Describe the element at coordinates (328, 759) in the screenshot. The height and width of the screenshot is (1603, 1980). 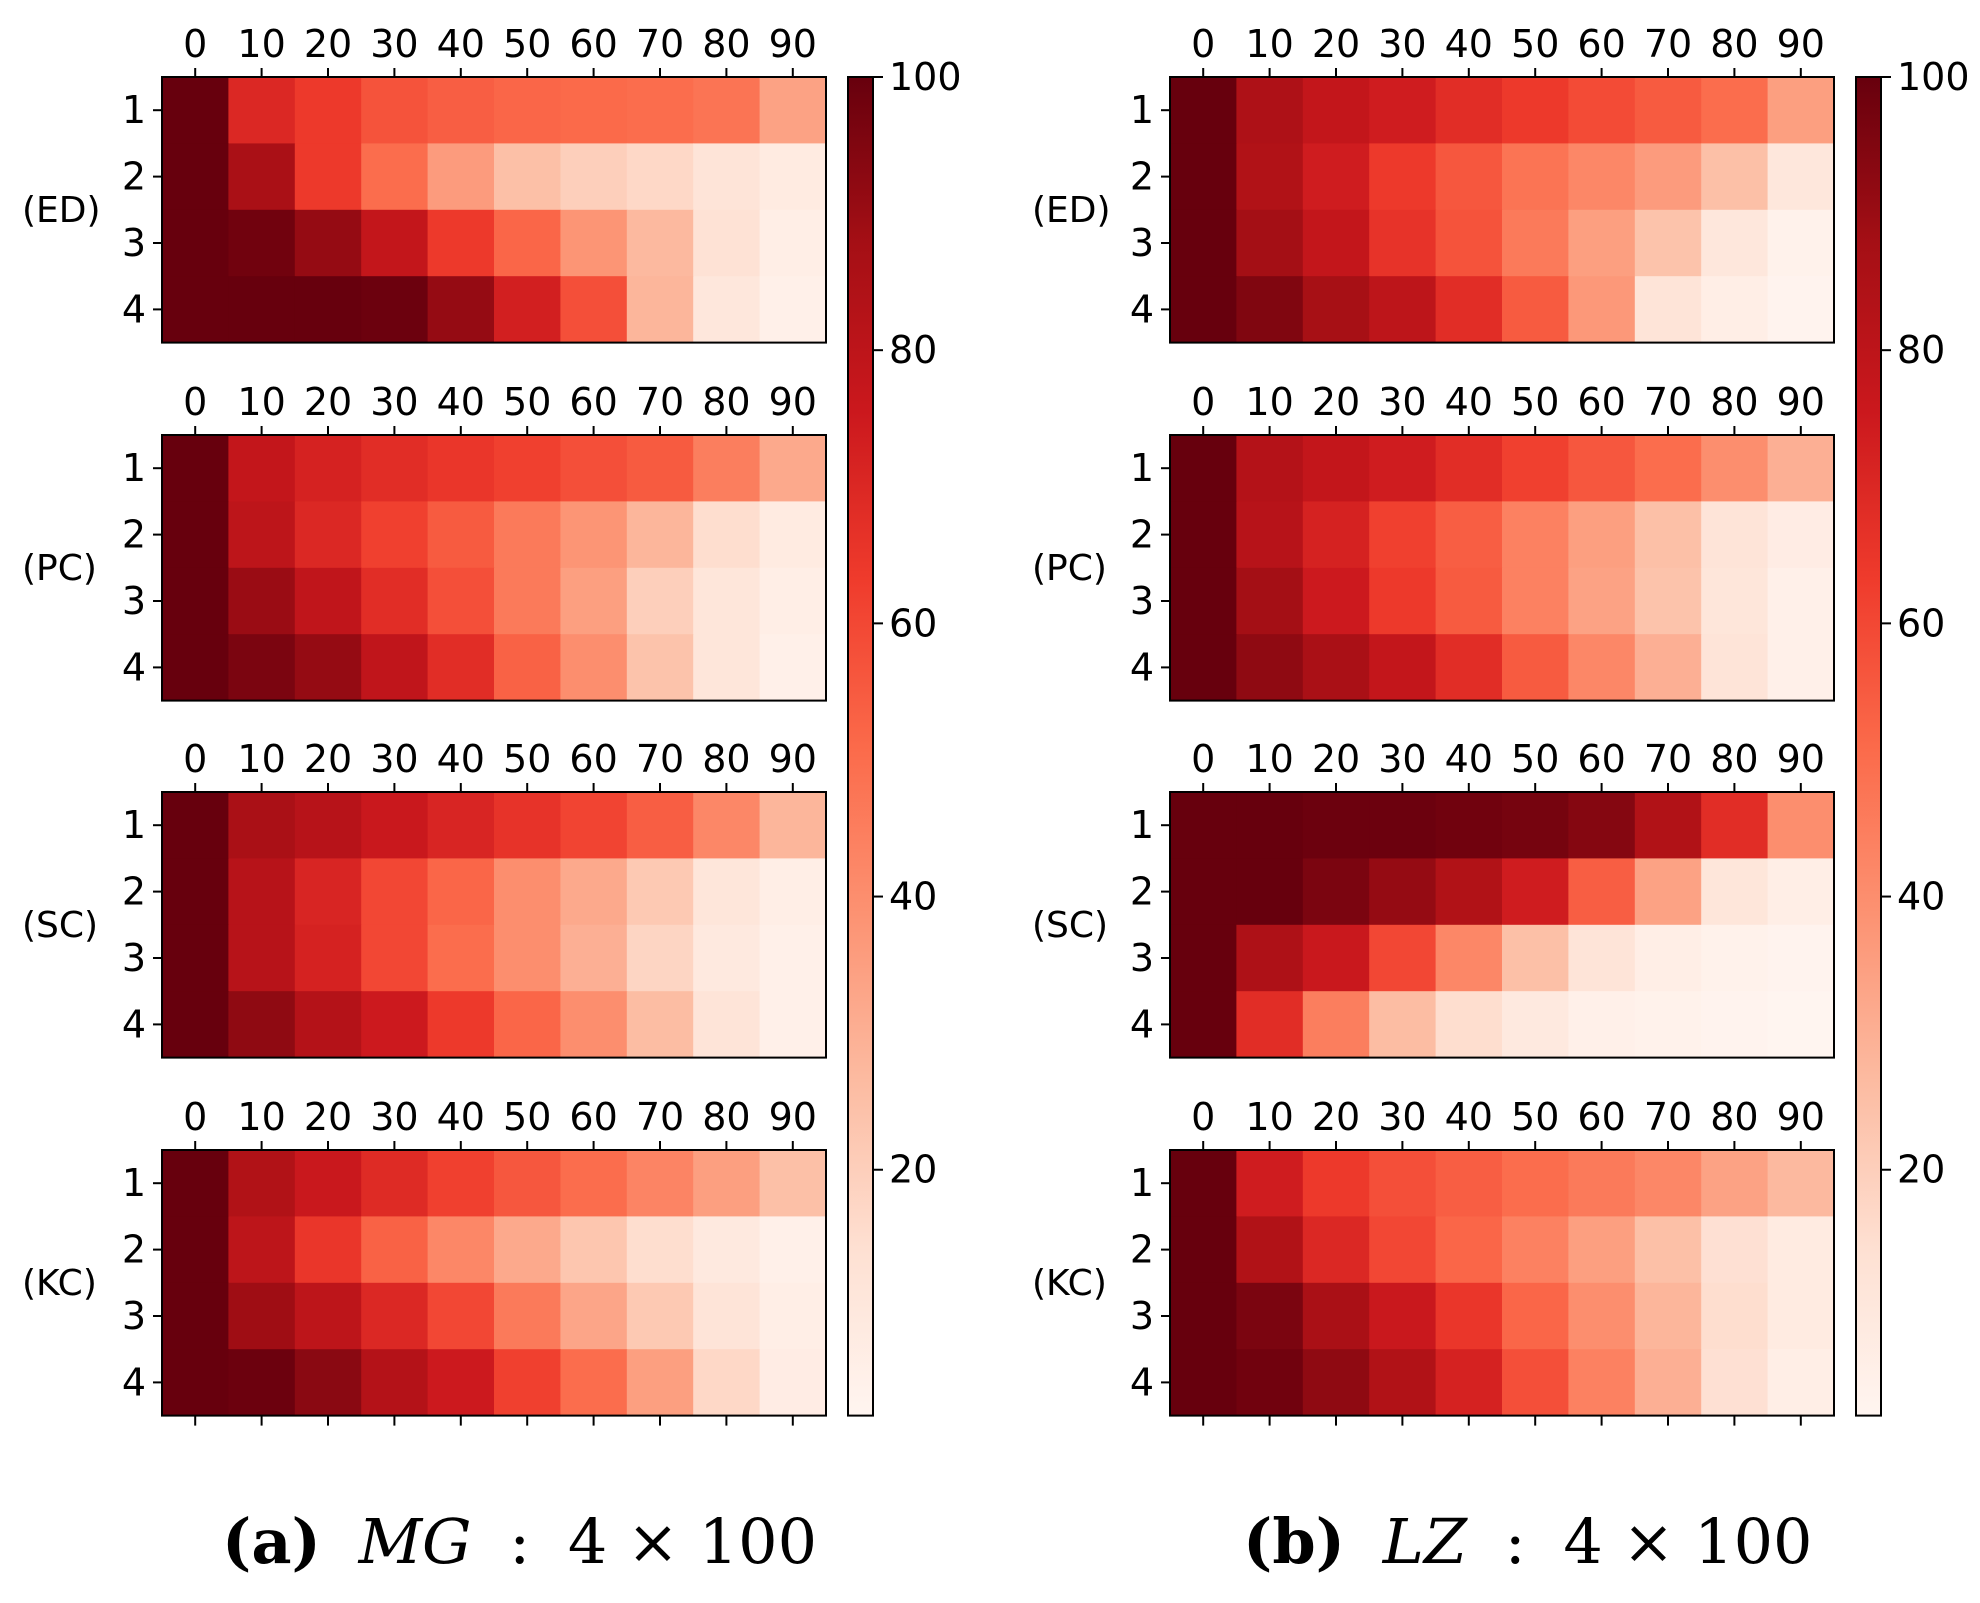
I see `x-tick-label: 20` at that location.